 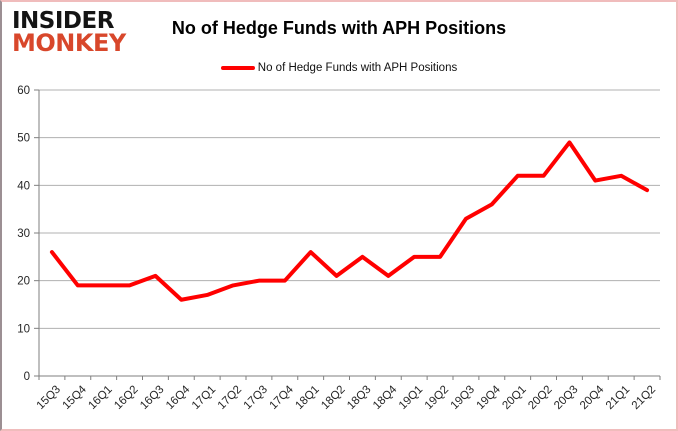 I want to click on svg-text: 17Q2, so click(x=230, y=398).